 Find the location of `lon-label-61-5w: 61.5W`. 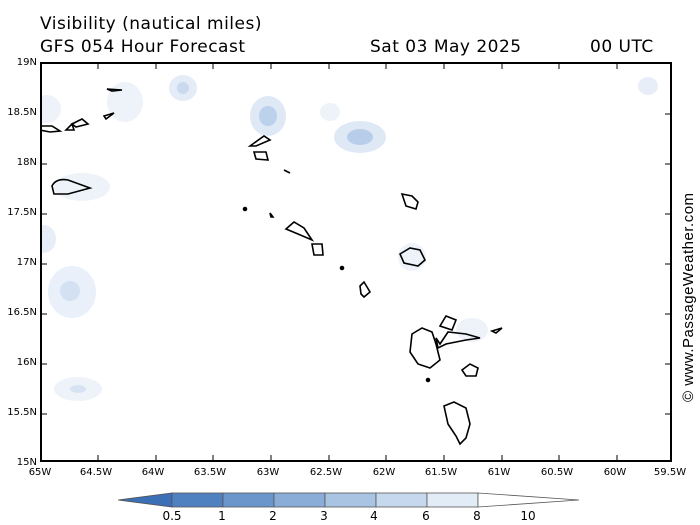

lon-label-61-5w: 61.5W is located at coordinates (441, 472).